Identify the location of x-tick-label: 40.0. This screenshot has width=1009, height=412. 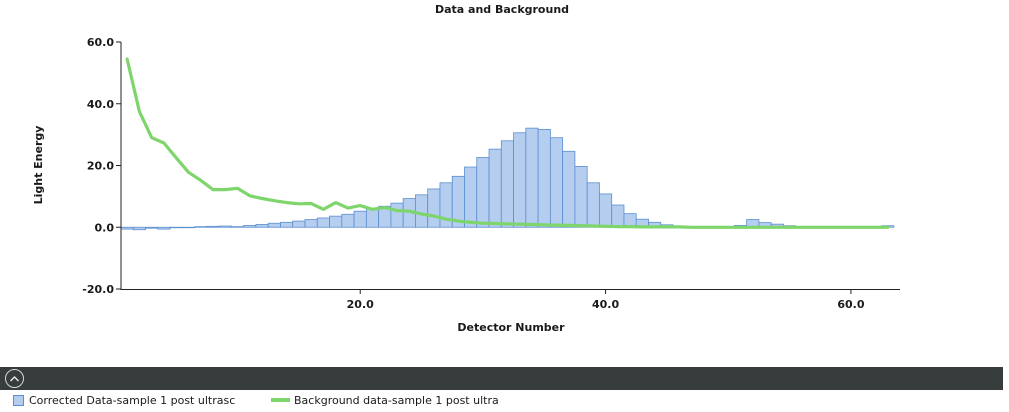
(605, 304).